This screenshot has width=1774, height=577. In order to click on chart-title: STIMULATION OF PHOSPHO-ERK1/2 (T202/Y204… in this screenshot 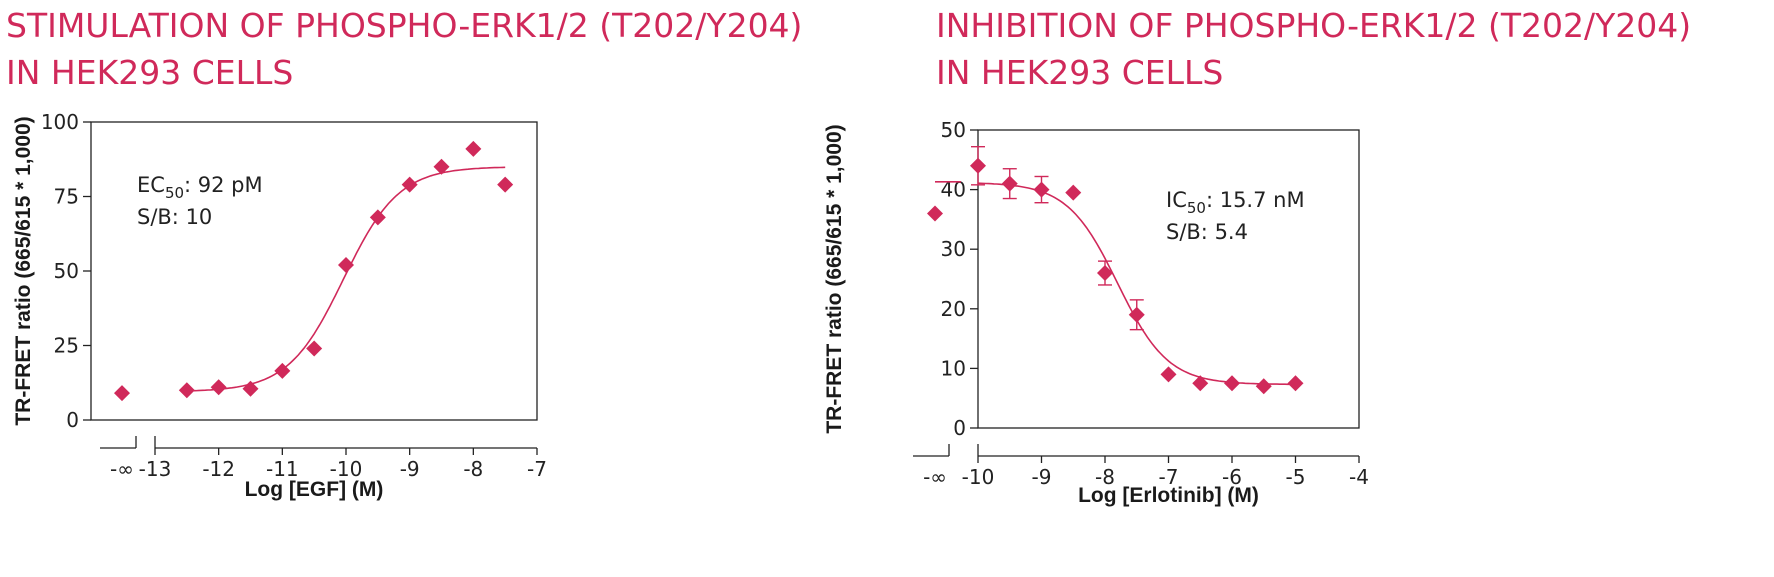, I will do `click(404, 49)`.